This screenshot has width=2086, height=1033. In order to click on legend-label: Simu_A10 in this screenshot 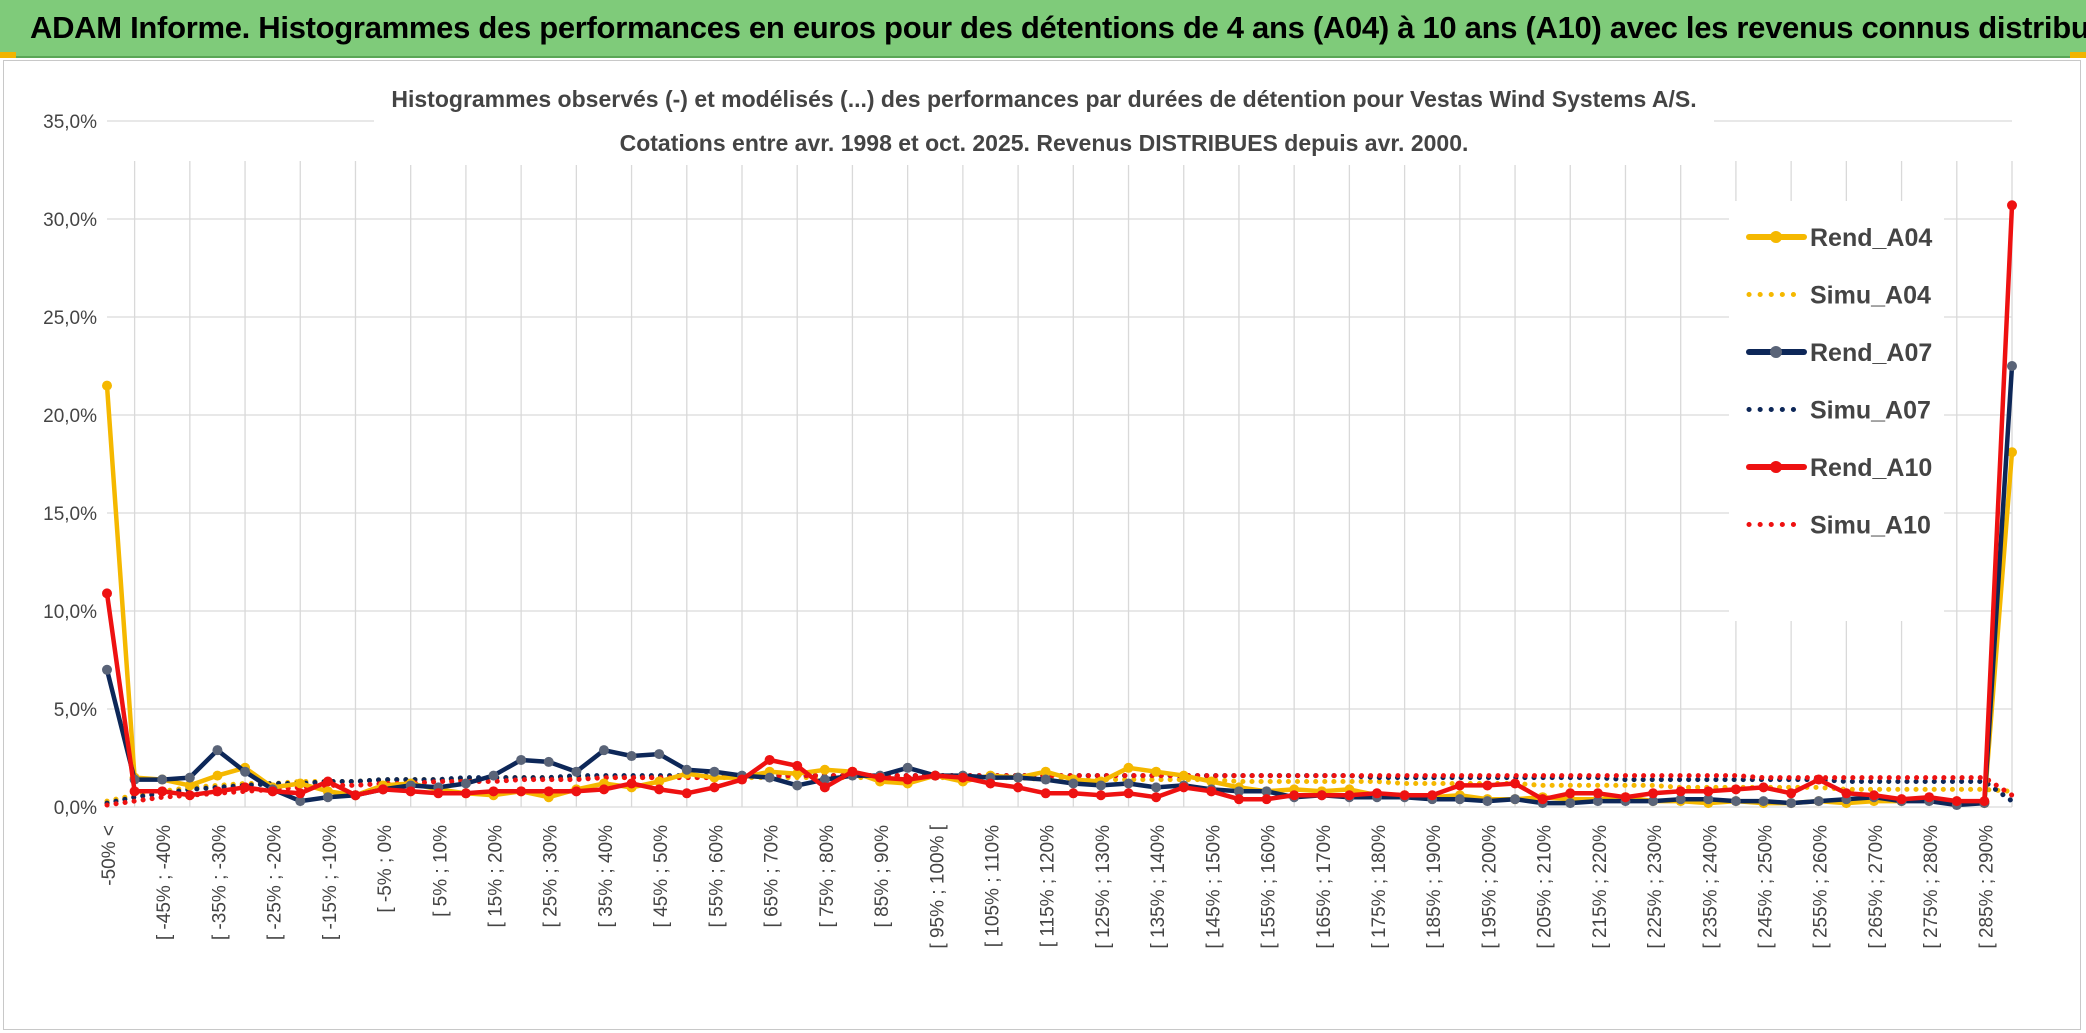, I will do `click(1870, 526)`.